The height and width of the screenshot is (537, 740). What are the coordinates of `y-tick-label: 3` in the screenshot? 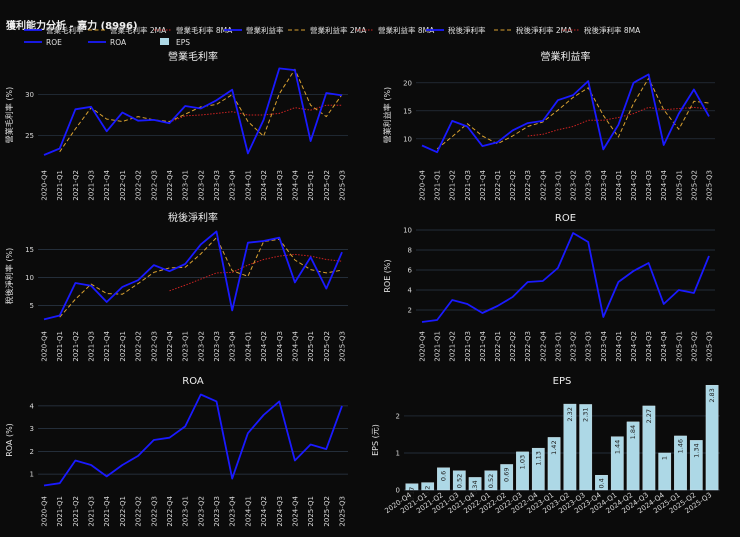 It's located at (32, 429).